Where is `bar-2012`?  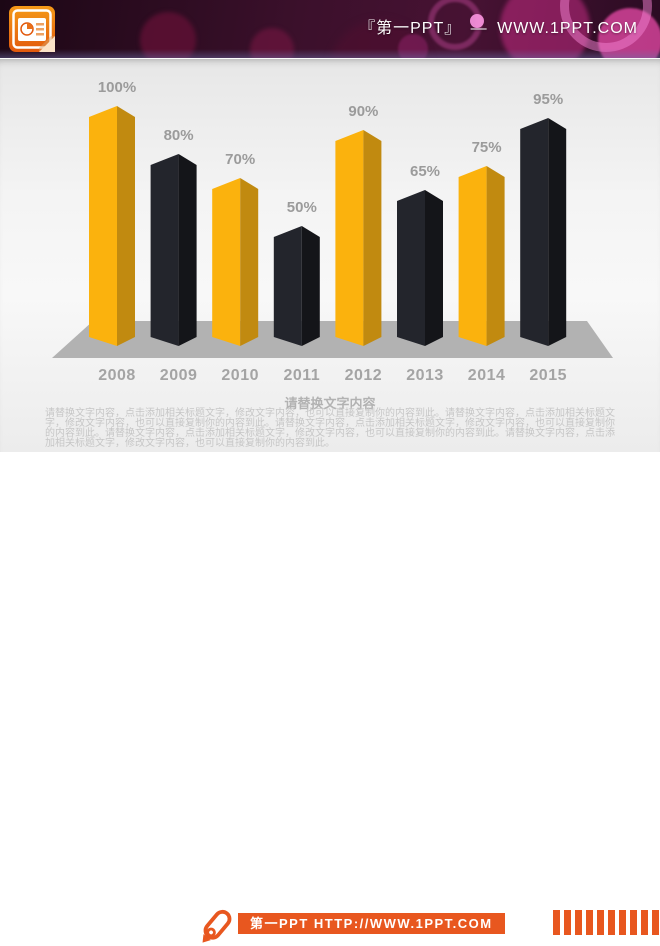 bar-2012 is located at coordinates (358, 238).